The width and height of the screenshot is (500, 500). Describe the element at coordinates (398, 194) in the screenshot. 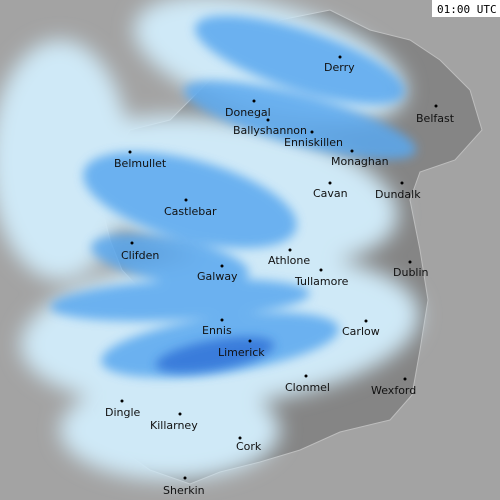

I see `place-label: Dundalk` at that location.